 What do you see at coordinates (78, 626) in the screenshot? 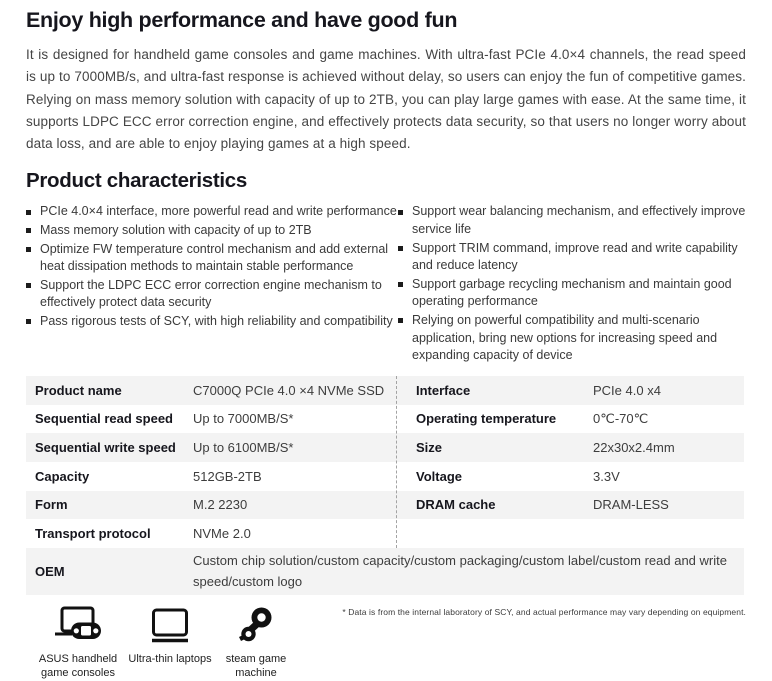
I see `handheld-console-icon` at bounding box center [78, 626].